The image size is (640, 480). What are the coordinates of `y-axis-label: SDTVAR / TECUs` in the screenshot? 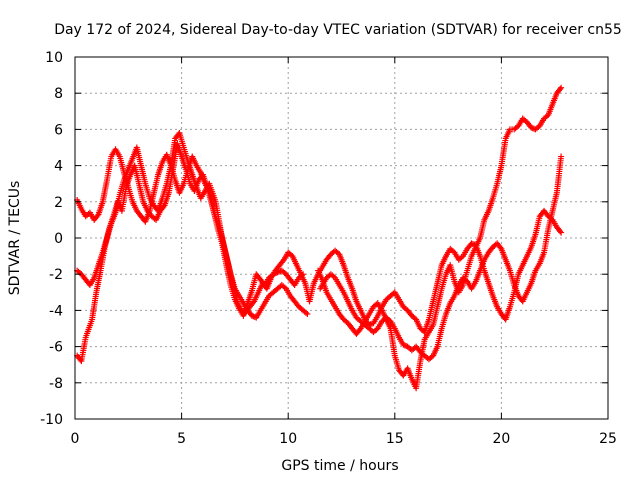 It's located at (15, 238).